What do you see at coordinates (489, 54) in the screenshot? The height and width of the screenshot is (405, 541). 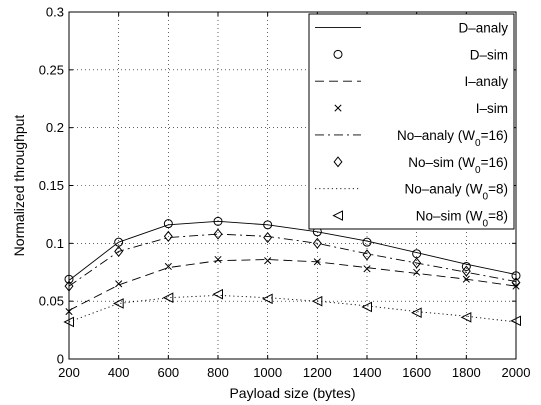 I see `legend-label: D–sim` at bounding box center [489, 54].